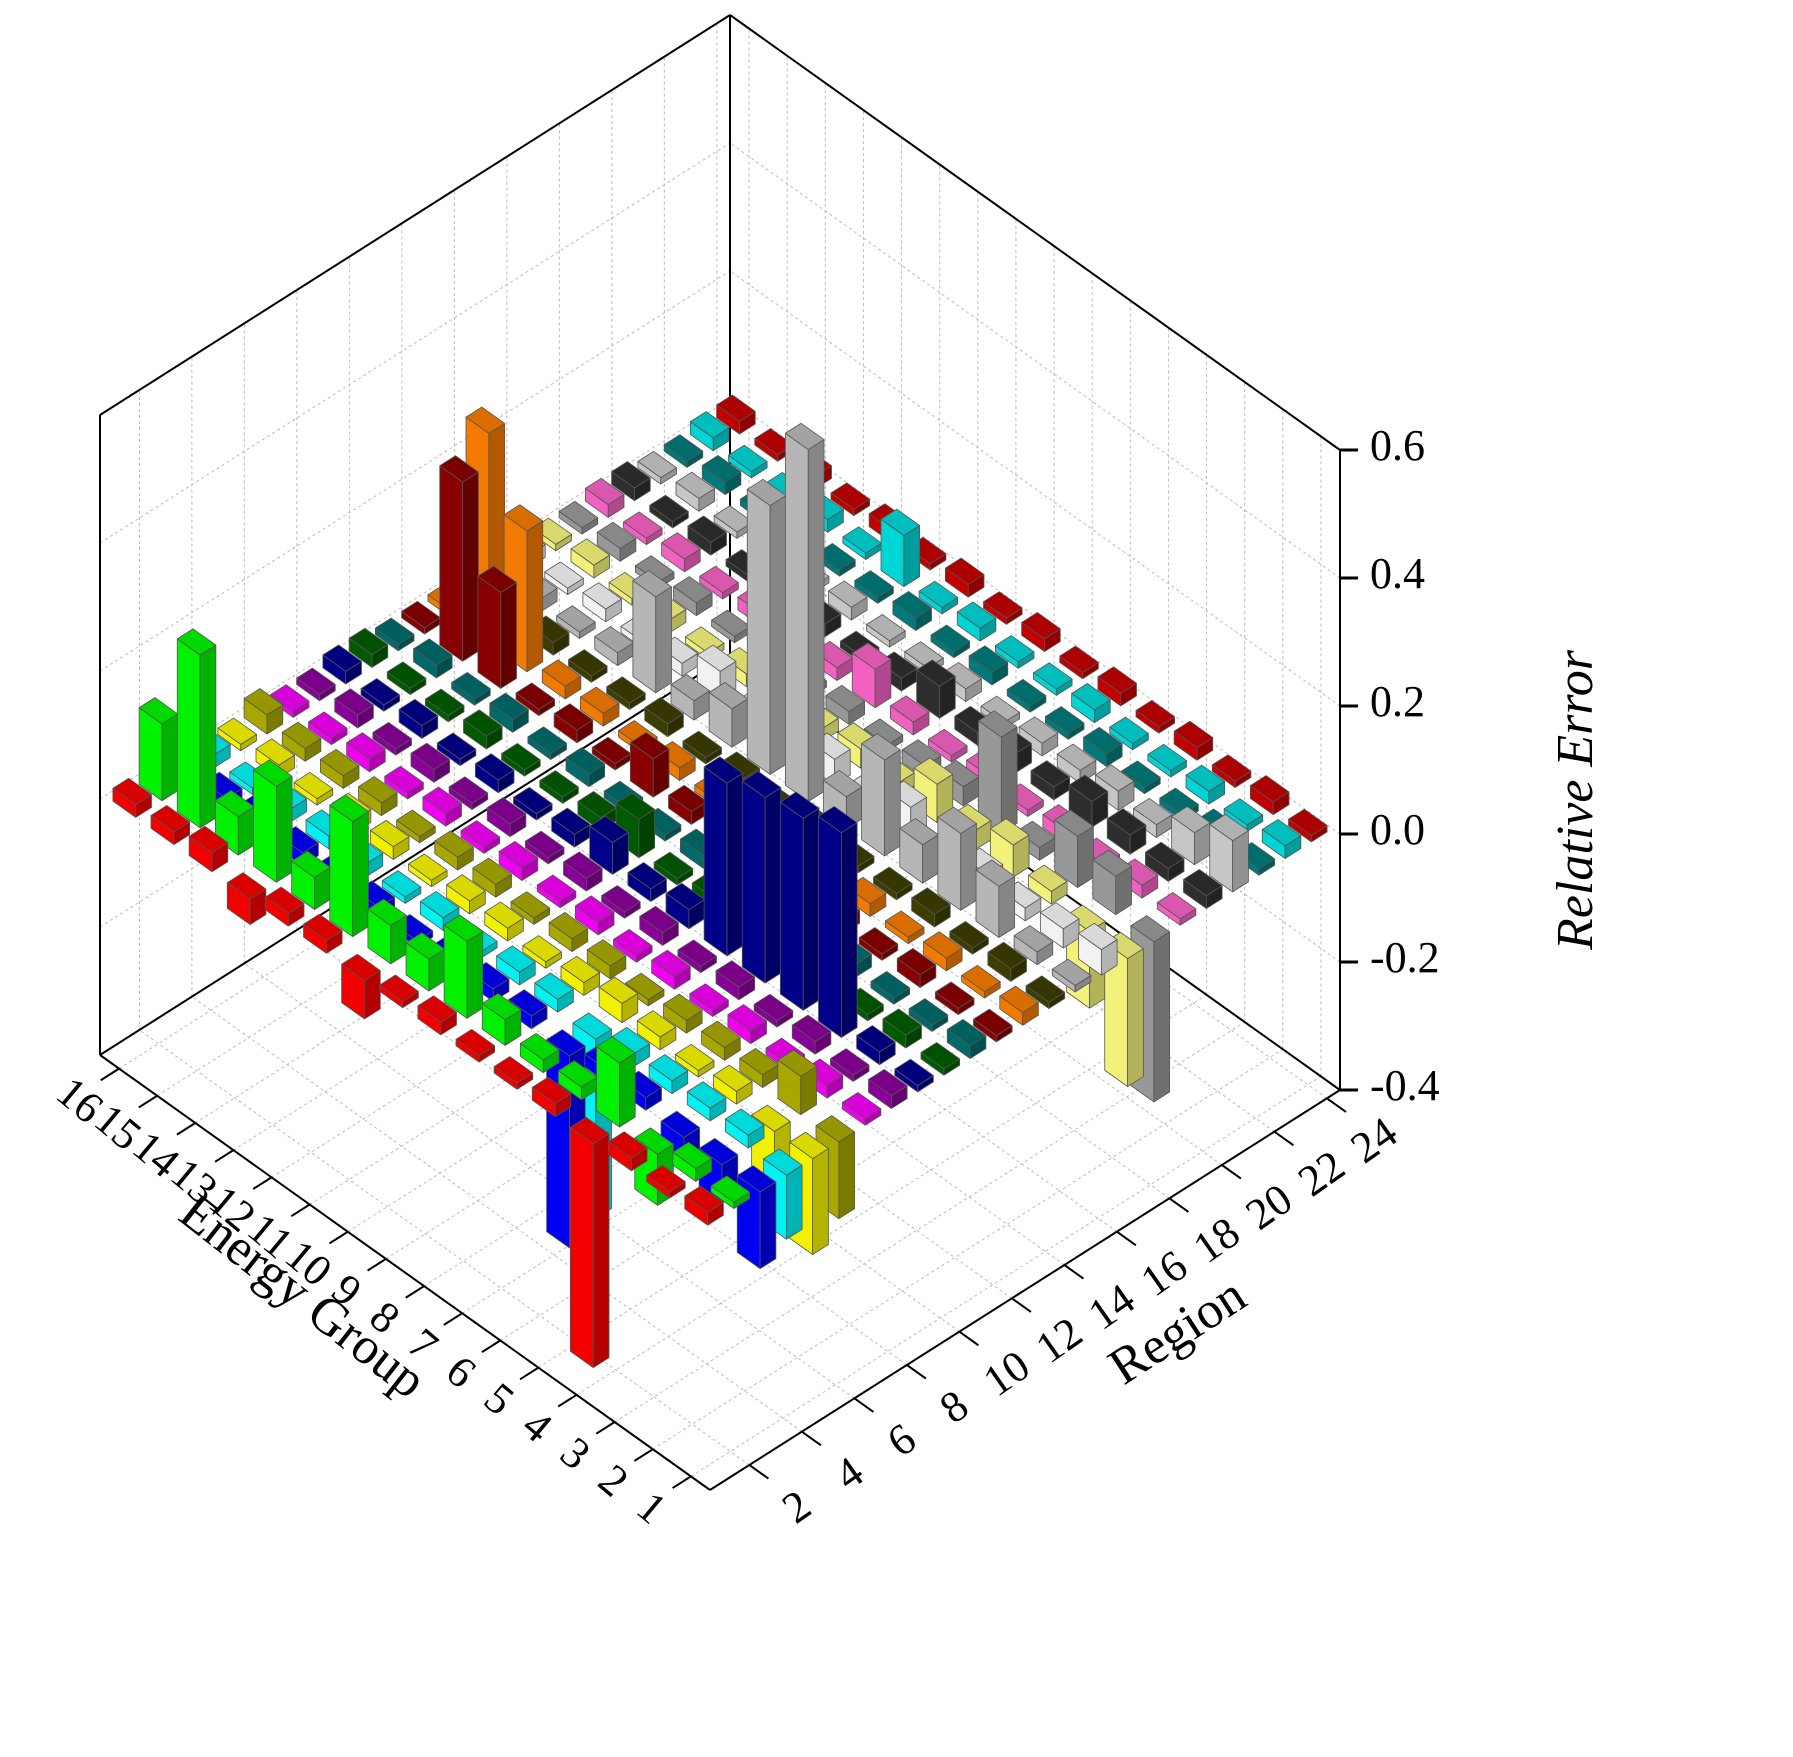  What do you see at coordinates (1405, 957) in the screenshot?
I see `z-tick-label: -0.2` at bounding box center [1405, 957].